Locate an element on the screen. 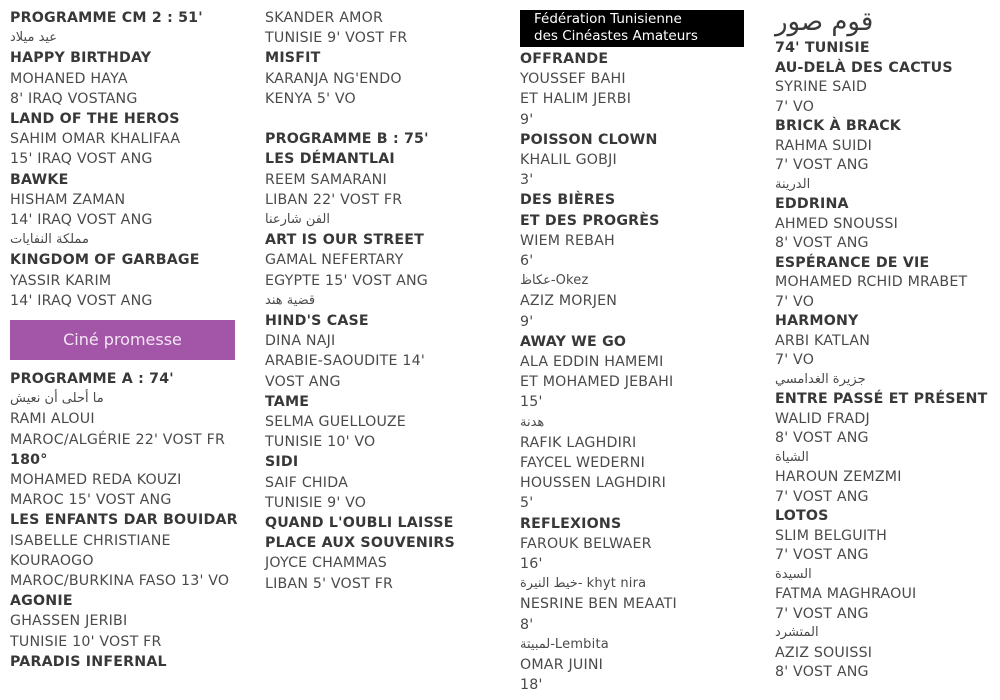 The width and height of the screenshot is (1000, 700). program-line: LIBAN 5' VOST FR is located at coordinates (329, 583).